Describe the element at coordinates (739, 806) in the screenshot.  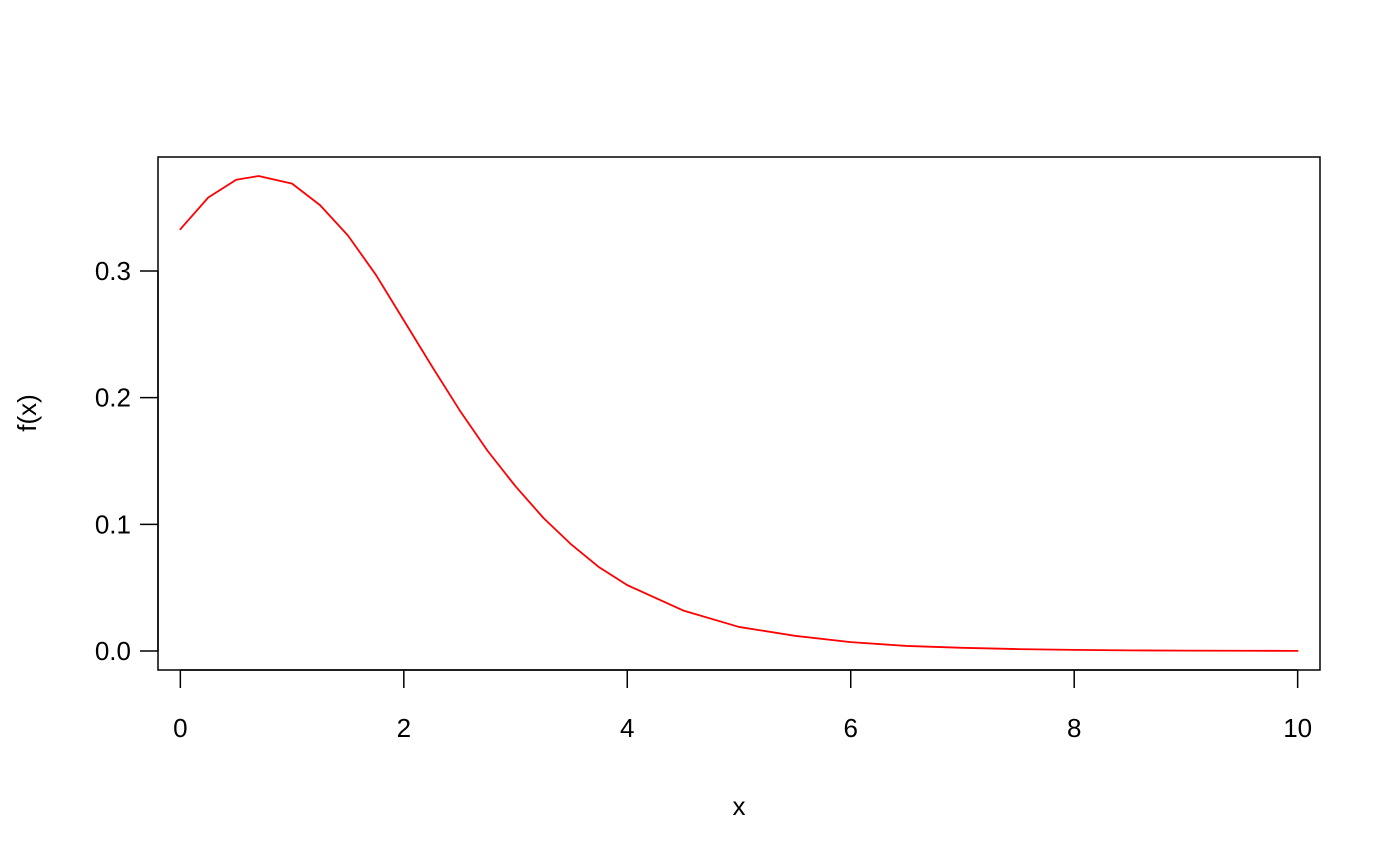
I see `x-axis-title: x` at that location.